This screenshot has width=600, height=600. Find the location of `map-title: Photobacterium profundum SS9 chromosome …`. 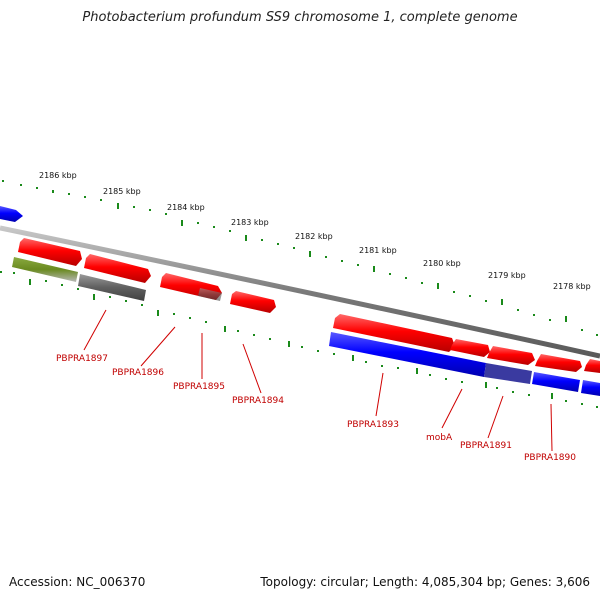

map-title: Photobacterium profundum SS9 chromosome … is located at coordinates (300, 17).